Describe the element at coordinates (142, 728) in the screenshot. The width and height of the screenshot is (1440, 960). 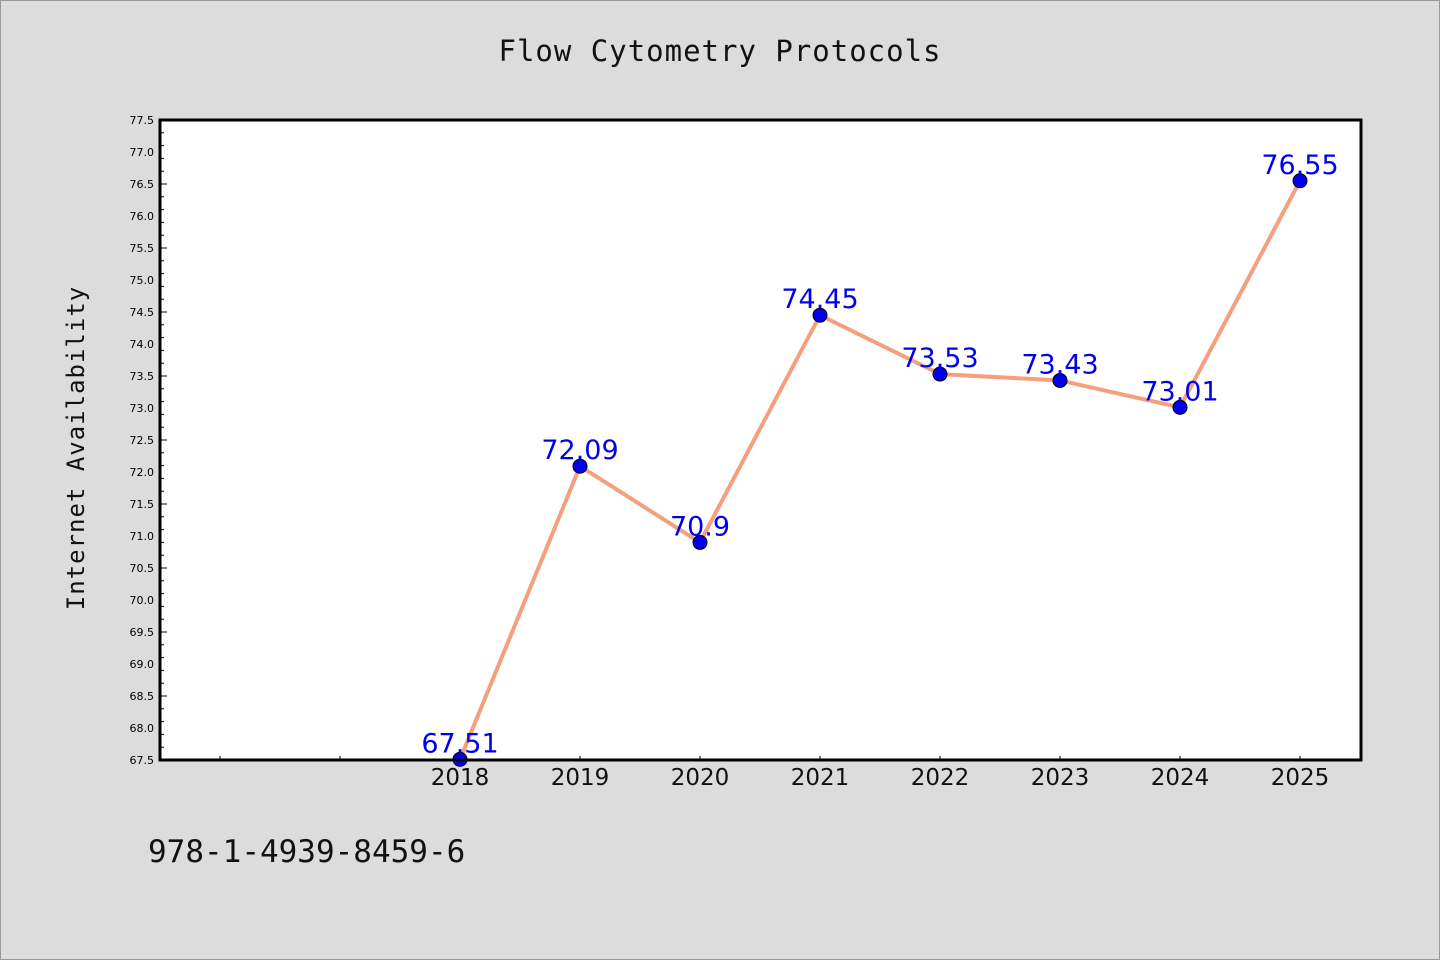
I see `y-tick-label: 68.0` at that location.